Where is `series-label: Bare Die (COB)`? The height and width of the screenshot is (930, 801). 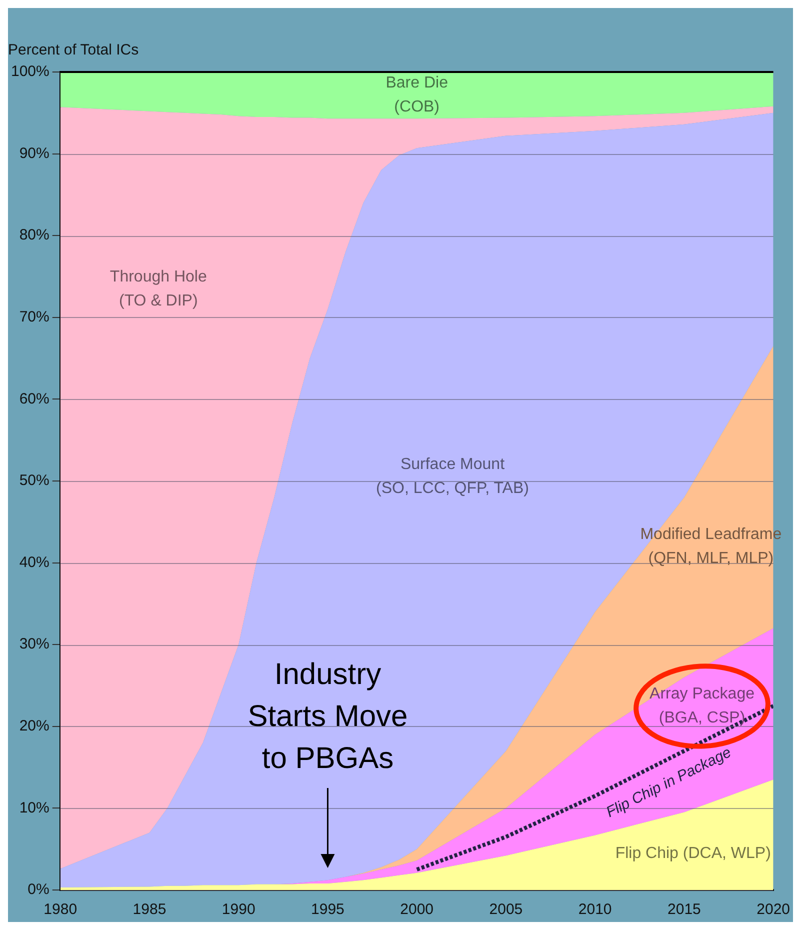 series-label: Bare Die (COB) is located at coordinates (417, 95).